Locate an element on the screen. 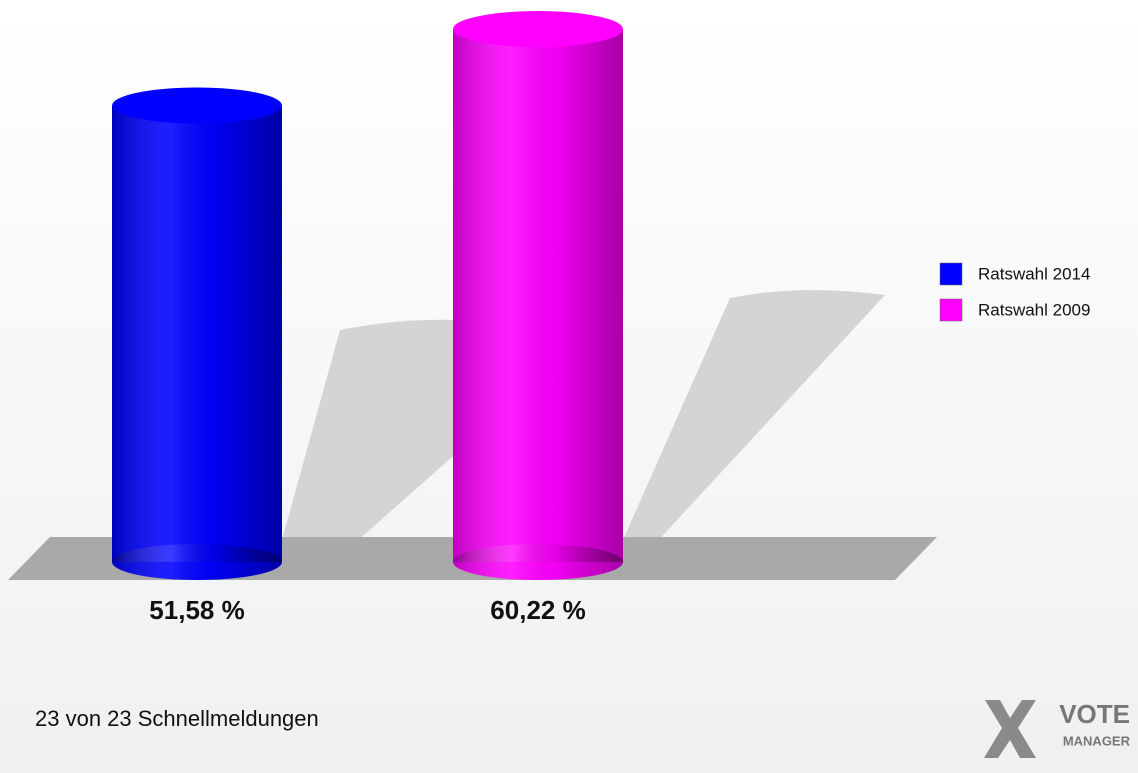 The image size is (1138, 773). logo: VOTE MANAGER is located at coordinates (1057, 728).